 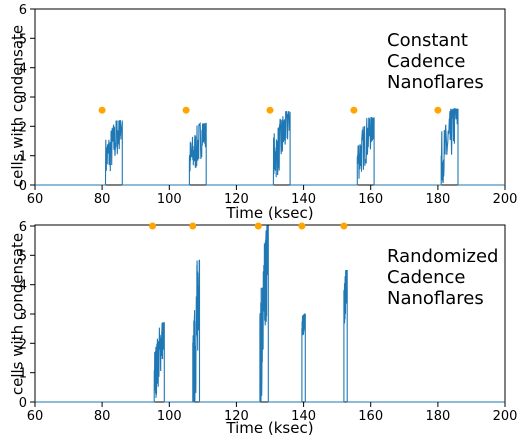 What do you see at coordinates (426, 277) in the screenshot?
I see `bottom-annotation-line2: Cadence` at bounding box center [426, 277].